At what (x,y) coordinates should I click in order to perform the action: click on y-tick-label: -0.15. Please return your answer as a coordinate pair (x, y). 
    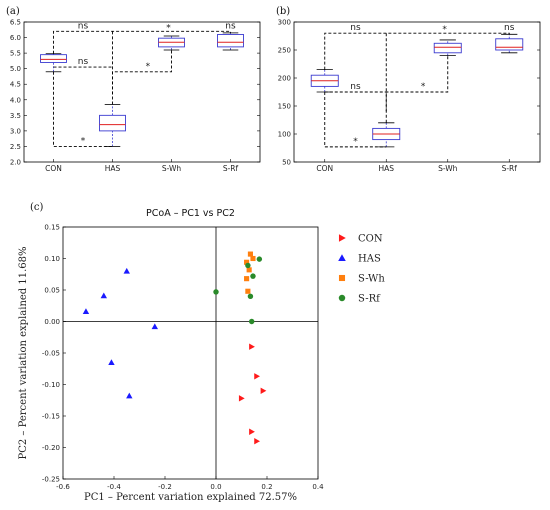
    Looking at the image, I should click on (51, 417).